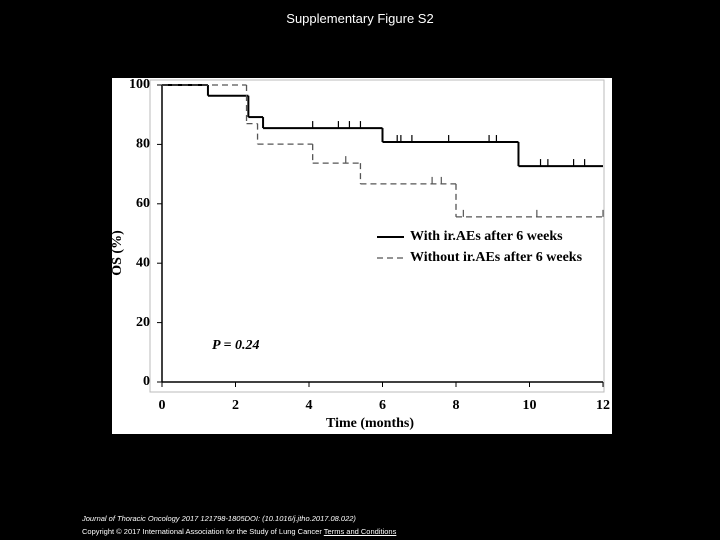 This screenshot has width=720, height=540. What do you see at coordinates (456, 405) in the screenshot?
I see `x-tick-label: 8` at bounding box center [456, 405].